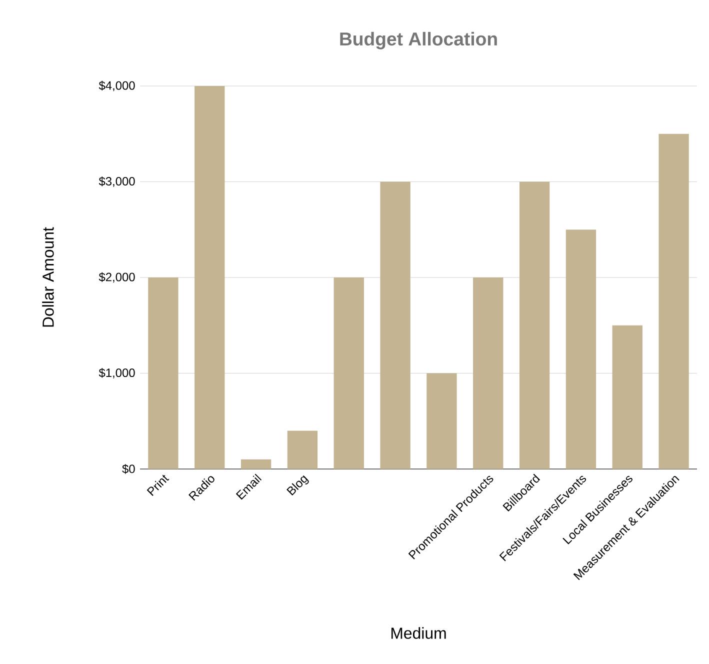  What do you see at coordinates (116, 86) in the screenshot?
I see `y-tick-label: $4,000` at bounding box center [116, 86].